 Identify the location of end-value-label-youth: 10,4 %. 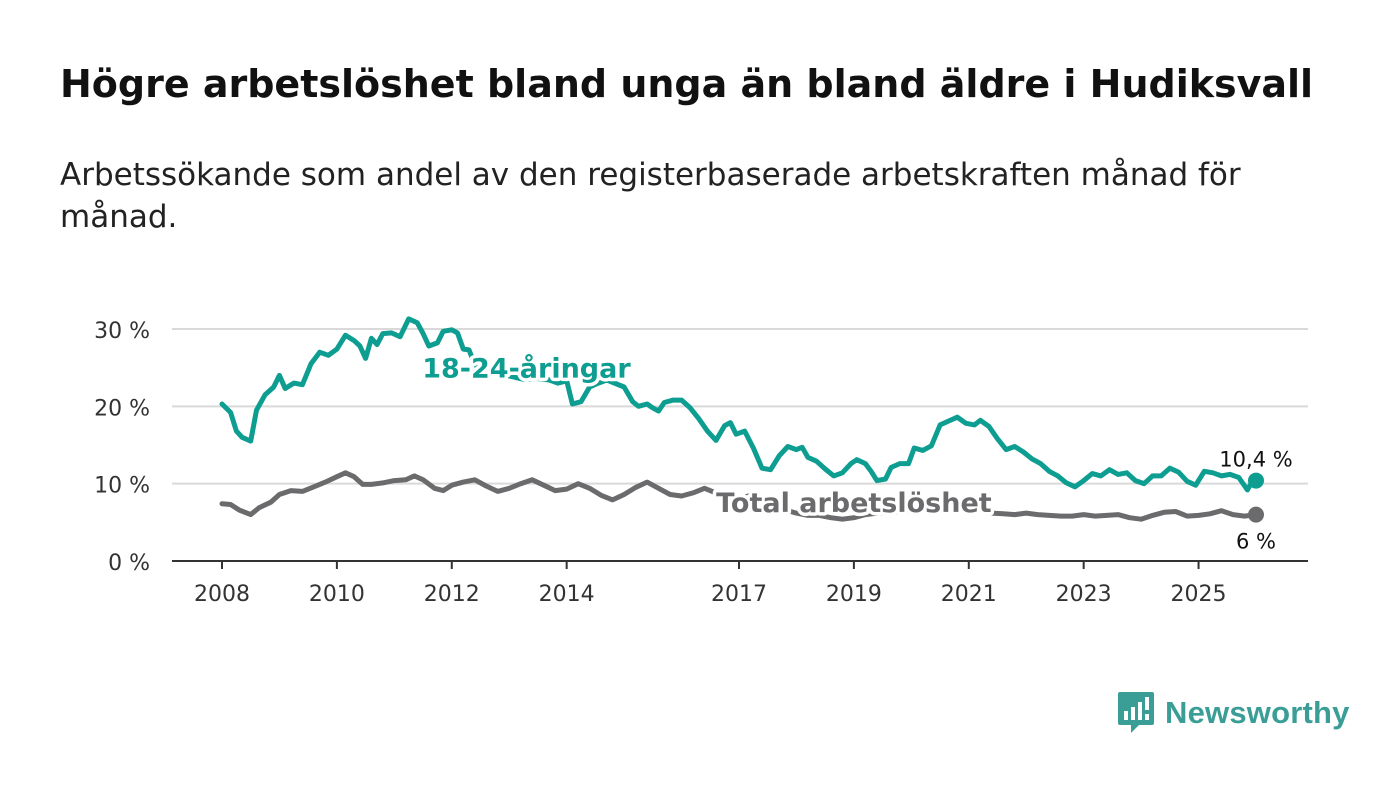
(1255, 460).